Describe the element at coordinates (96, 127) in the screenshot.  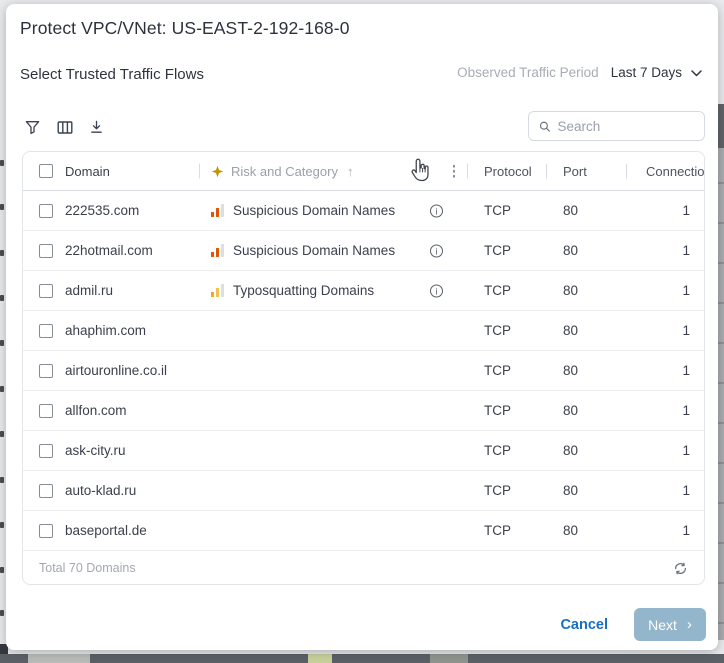
I see `download-icon` at that location.